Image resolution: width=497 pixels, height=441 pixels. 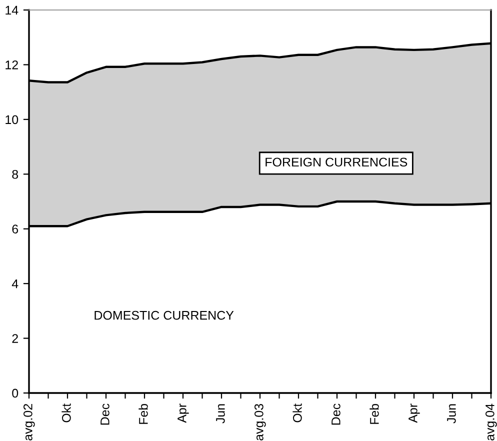 I want to click on y-tick-label: 2, so click(x=15, y=338).